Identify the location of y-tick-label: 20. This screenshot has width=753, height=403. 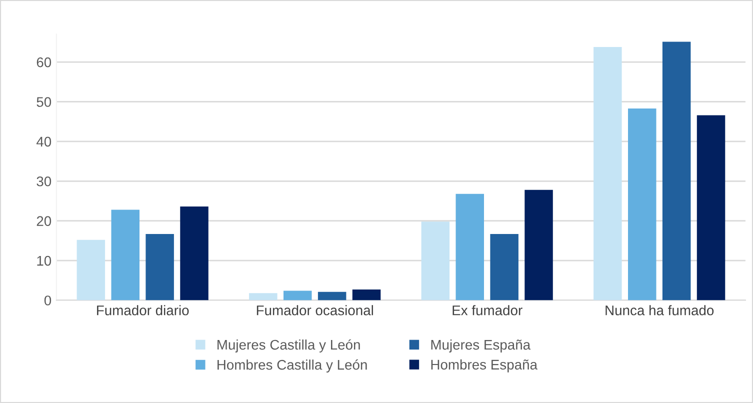
(44, 221).